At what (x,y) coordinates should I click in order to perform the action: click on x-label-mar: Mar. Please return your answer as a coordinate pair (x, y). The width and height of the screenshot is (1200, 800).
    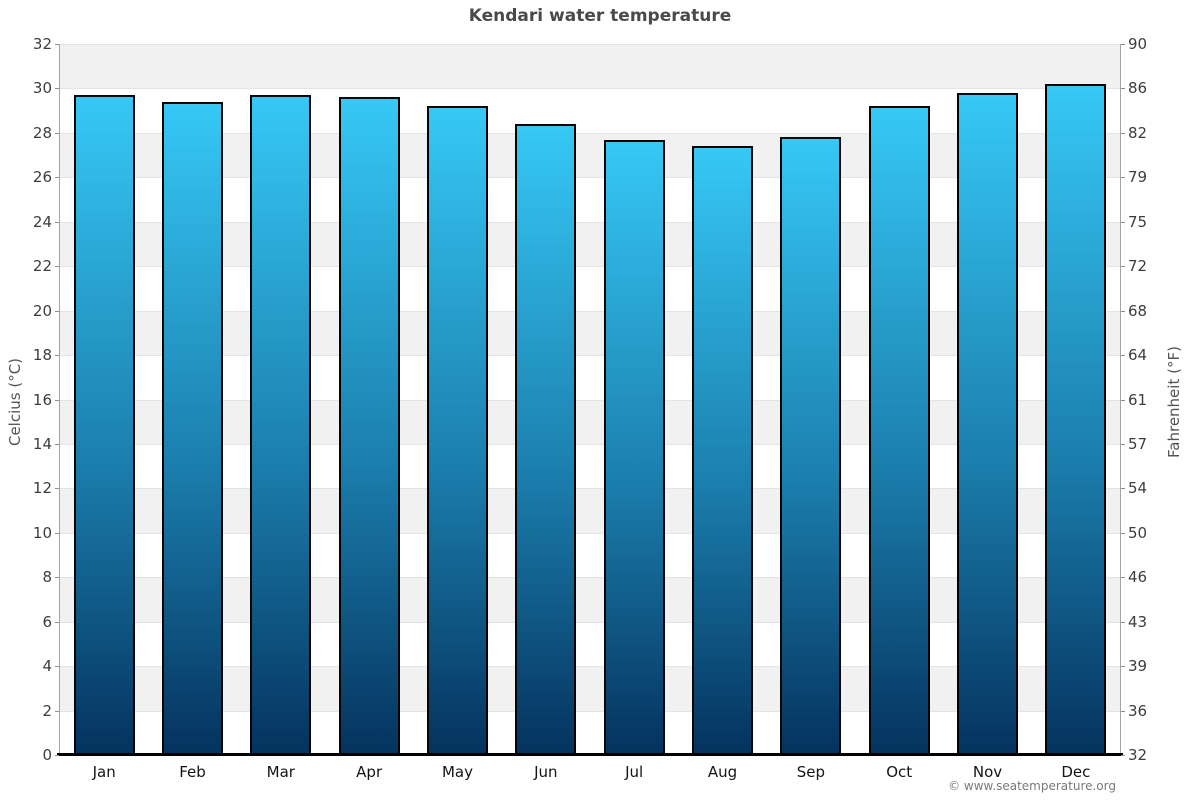
    Looking at the image, I should click on (280, 772).